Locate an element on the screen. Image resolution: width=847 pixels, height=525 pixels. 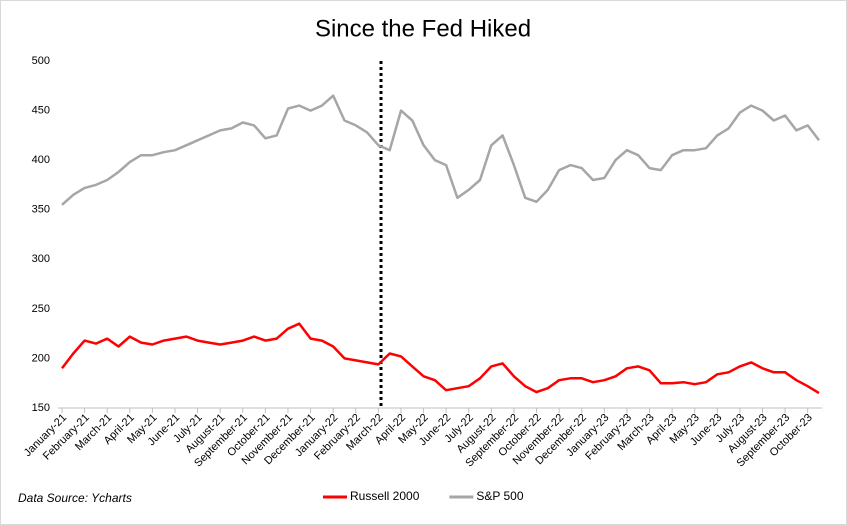
y-tick-label: 250 is located at coordinates (41, 309).